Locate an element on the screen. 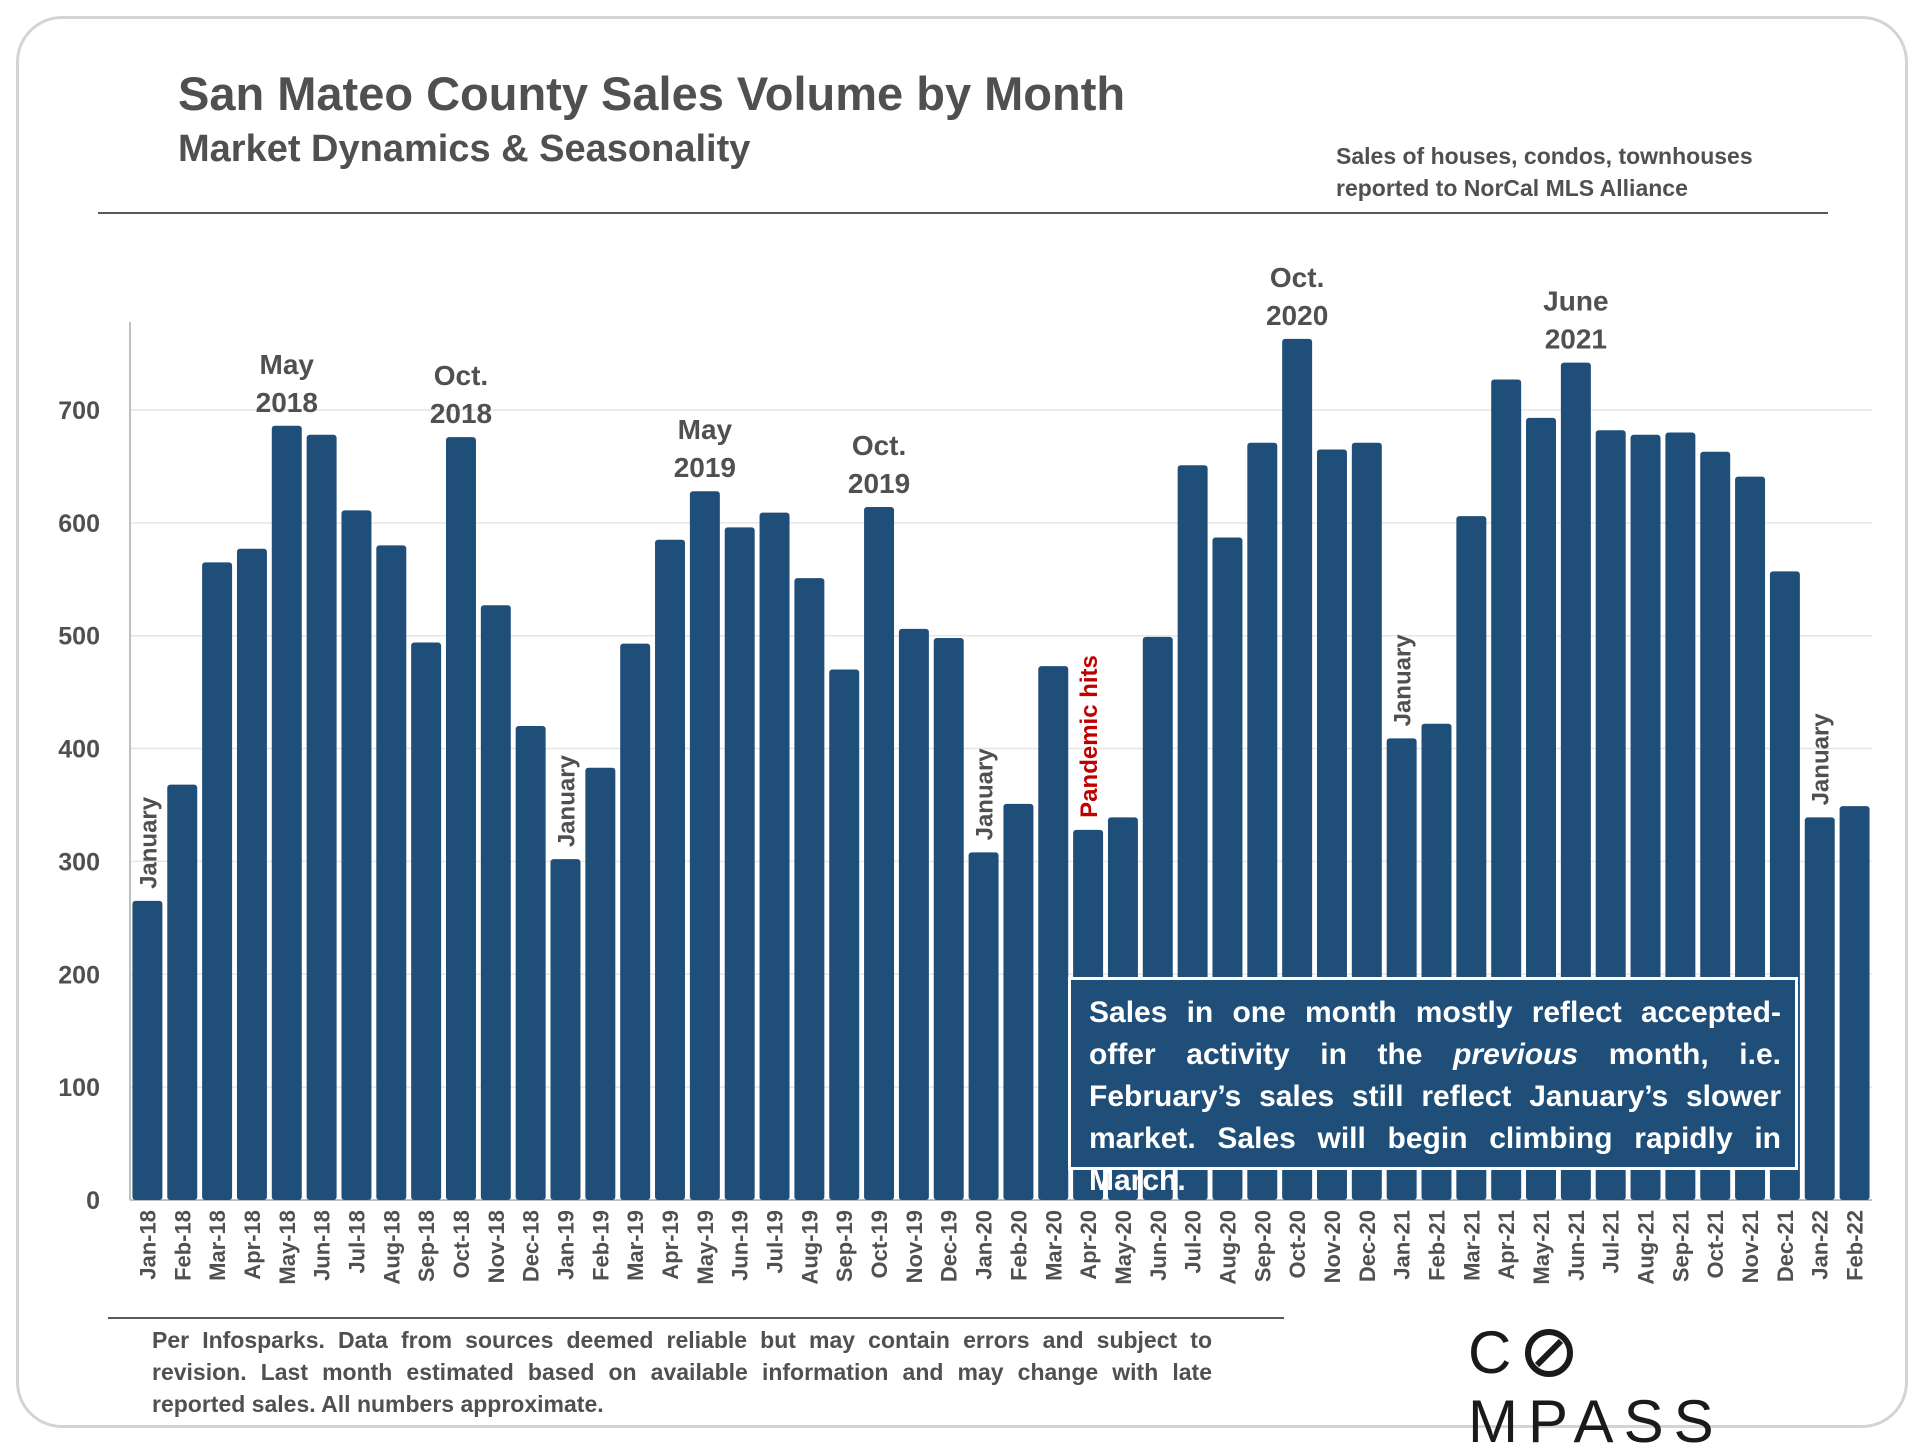 This screenshot has width=1920, height=1456. y-tick-label: 200 is located at coordinates (79, 975).